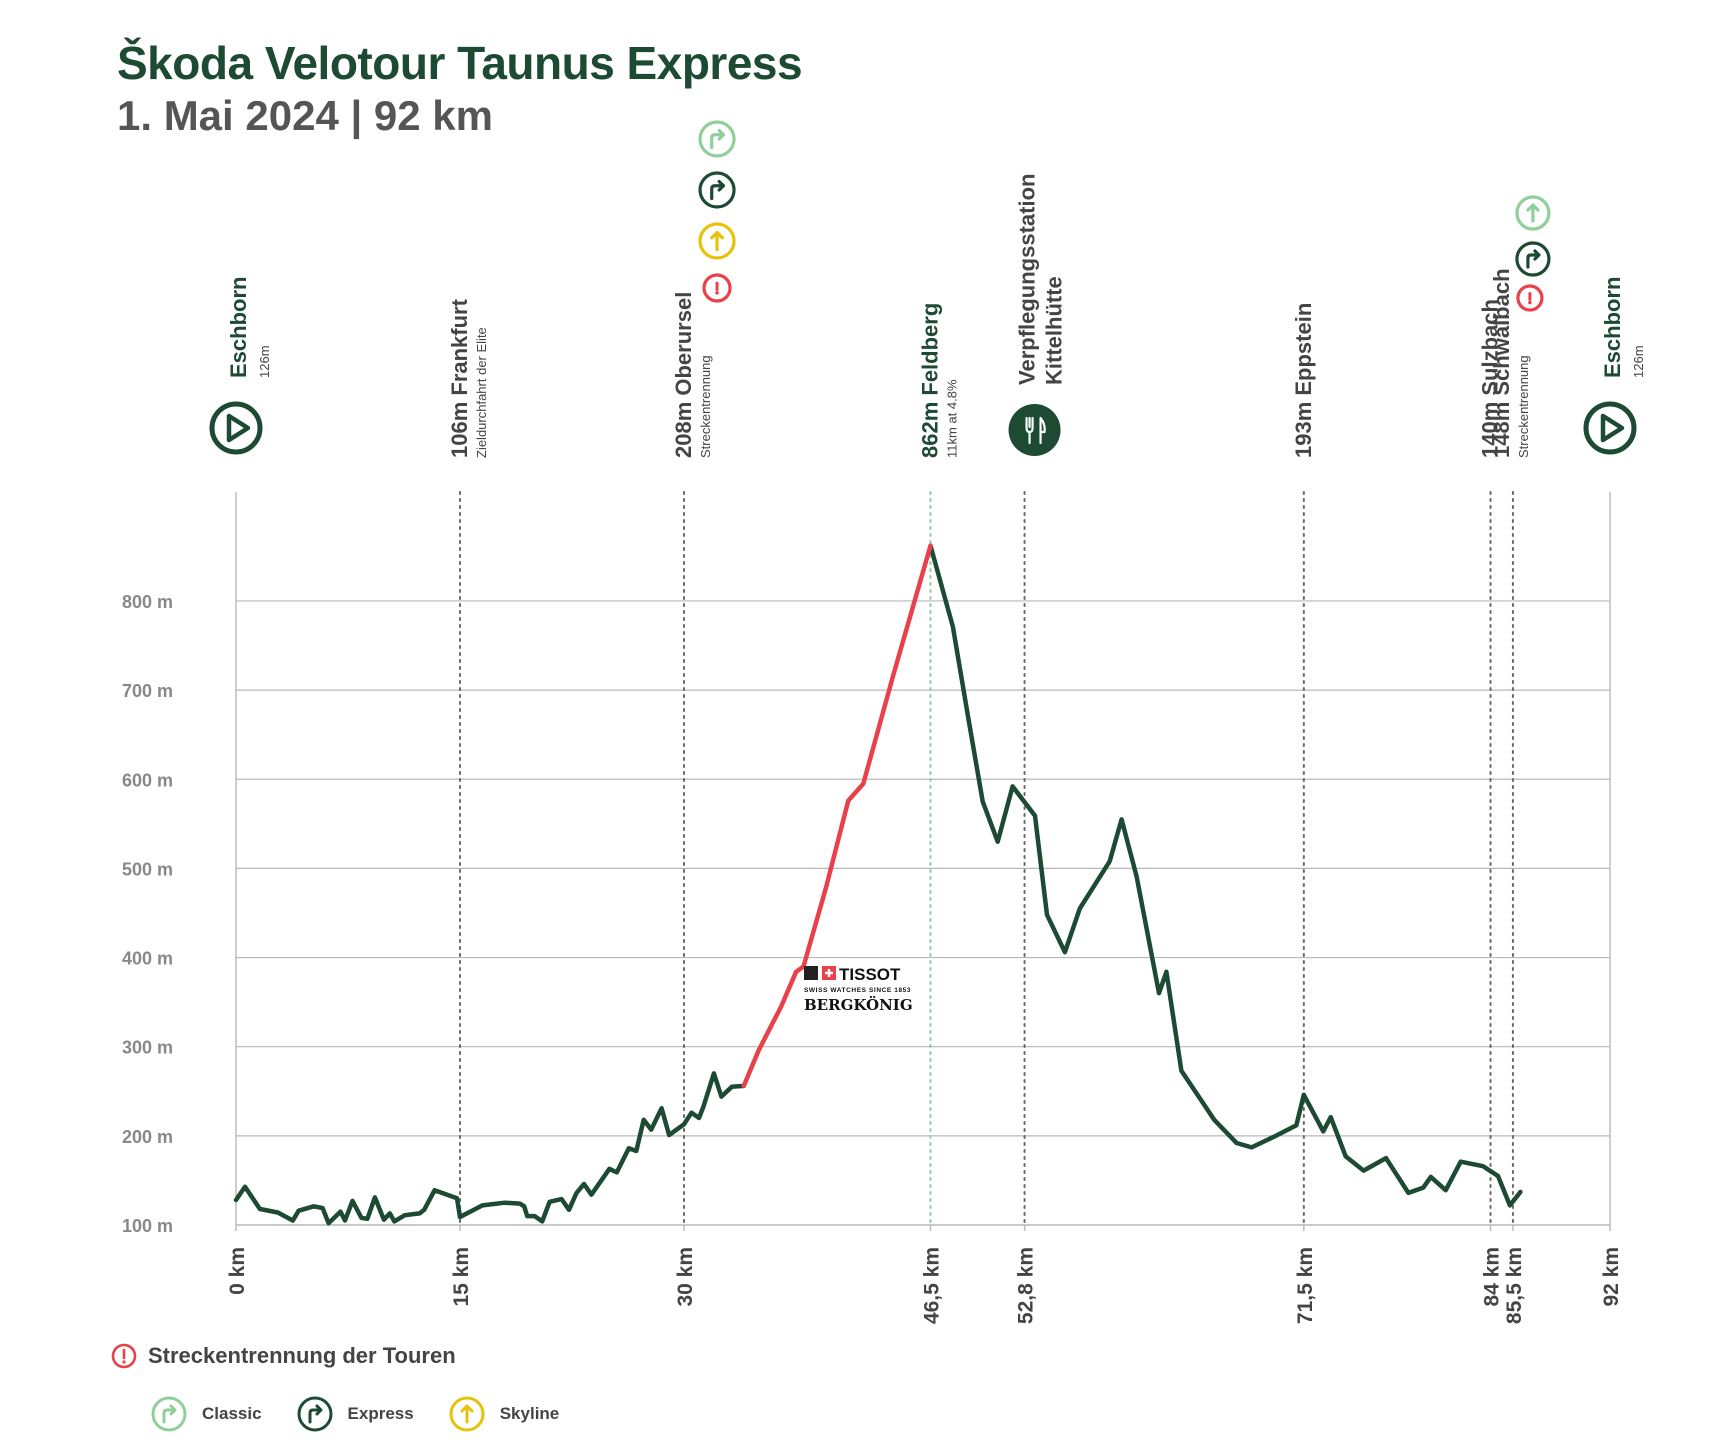  What do you see at coordinates (857, 990) in the screenshot?
I see `tissot-tagline: SWISS WATCHES SINCE 1853` at bounding box center [857, 990].